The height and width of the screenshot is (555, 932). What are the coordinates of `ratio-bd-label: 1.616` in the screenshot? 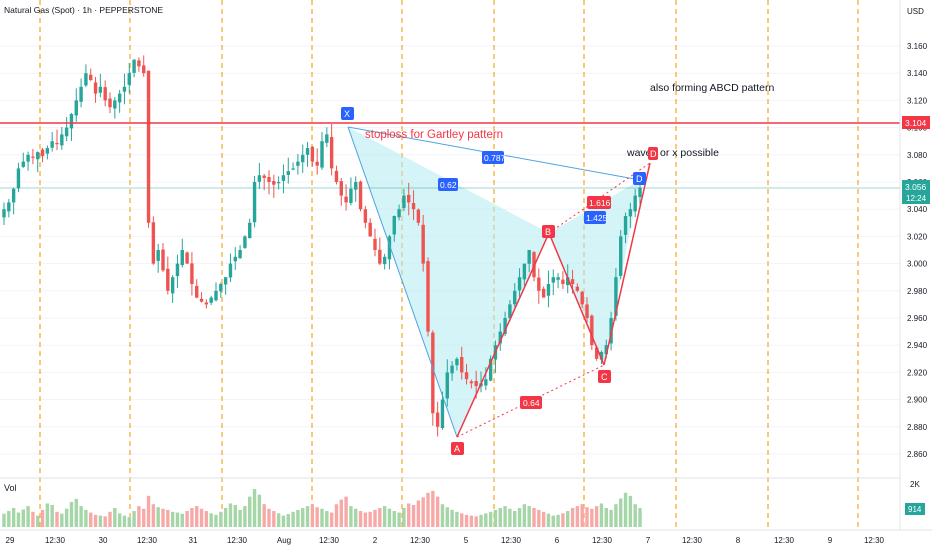 It's located at (600, 203).